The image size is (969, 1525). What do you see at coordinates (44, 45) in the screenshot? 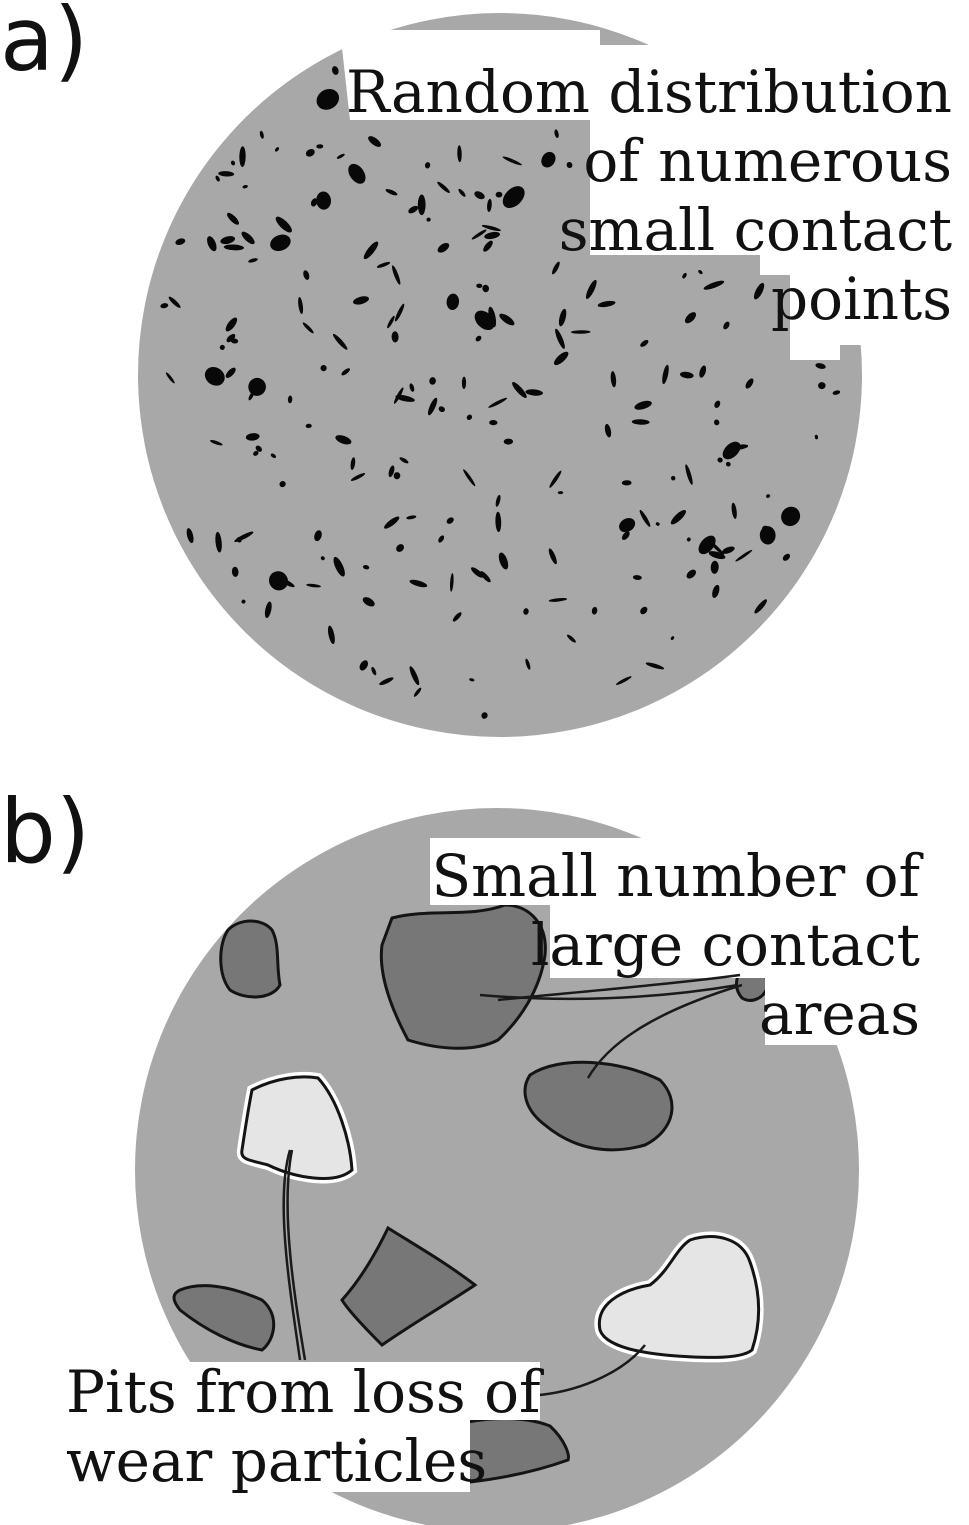
I see `panel-a-label: a)` at bounding box center [44, 45].